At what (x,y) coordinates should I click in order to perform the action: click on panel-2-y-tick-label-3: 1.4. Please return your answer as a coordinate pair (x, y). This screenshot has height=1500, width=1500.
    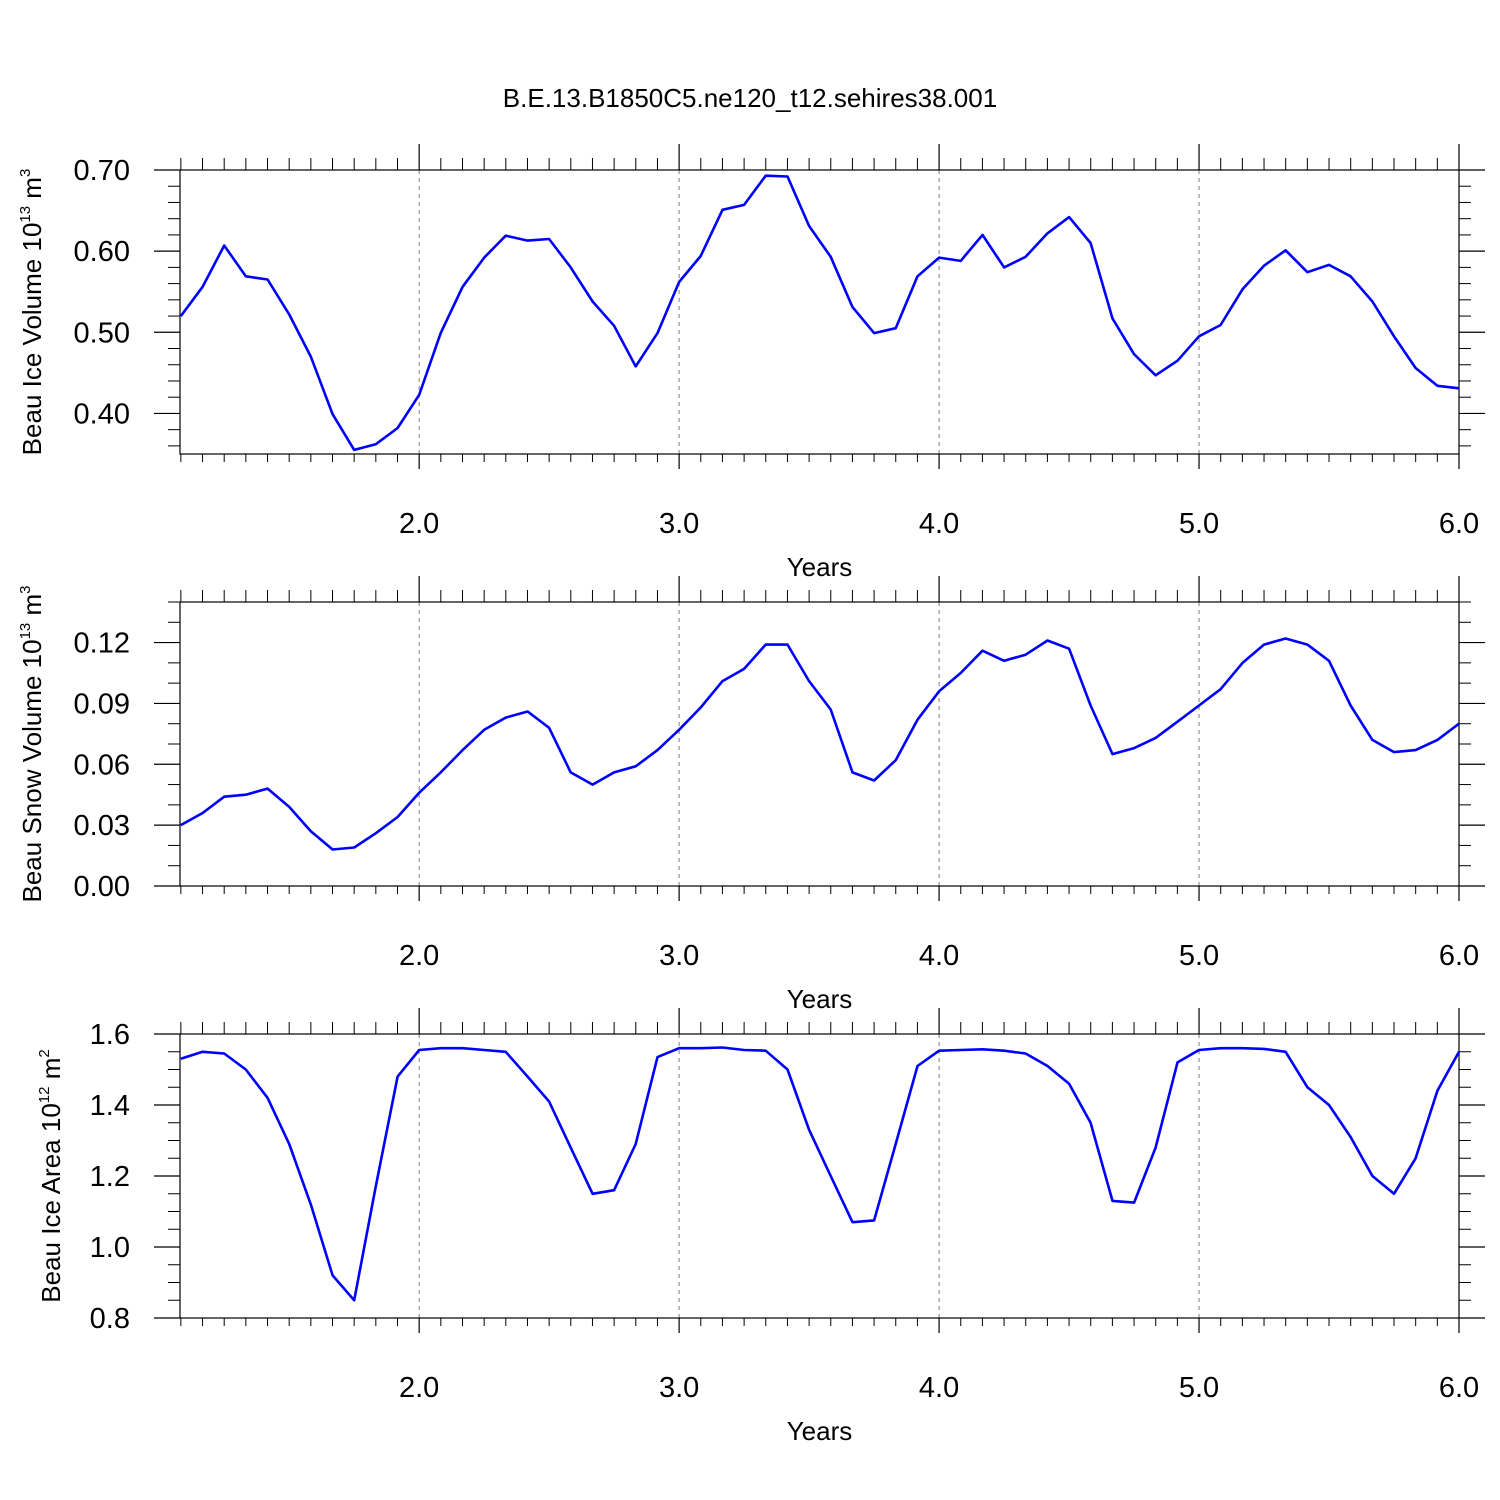
    Looking at the image, I should click on (110, 1106).